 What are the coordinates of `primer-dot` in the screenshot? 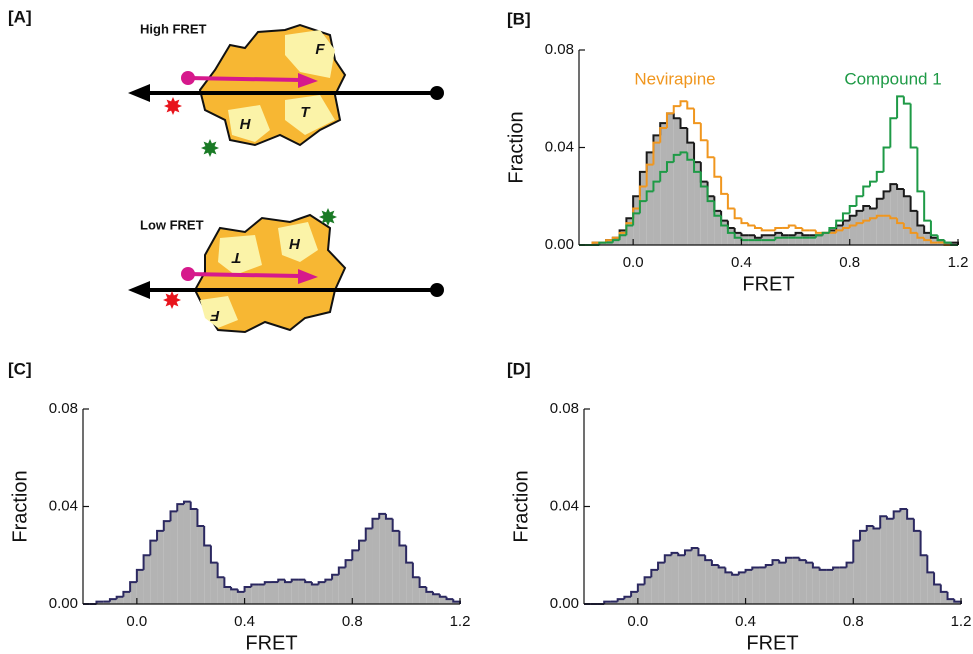 It's located at (188, 78).